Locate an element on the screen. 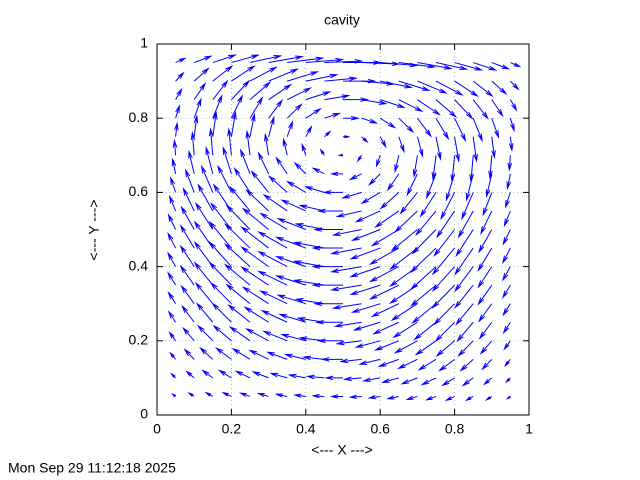 The width and height of the screenshot is (640, 480). y-tick-label: 0.8 is located at coordinates (139, 117).